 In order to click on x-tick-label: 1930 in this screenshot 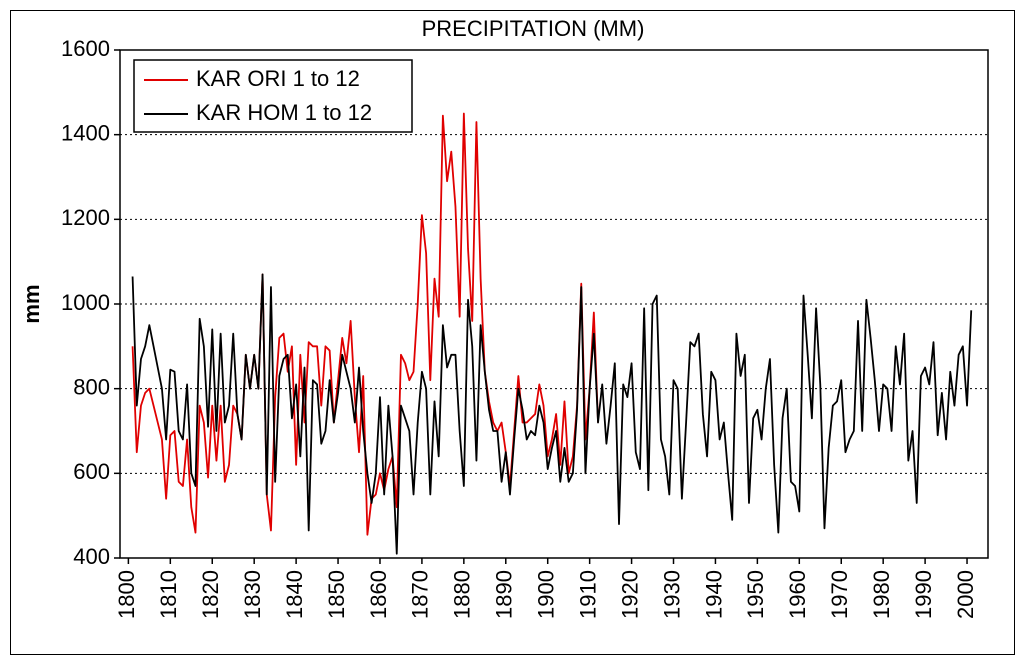, I will do `click(671, 594)`.